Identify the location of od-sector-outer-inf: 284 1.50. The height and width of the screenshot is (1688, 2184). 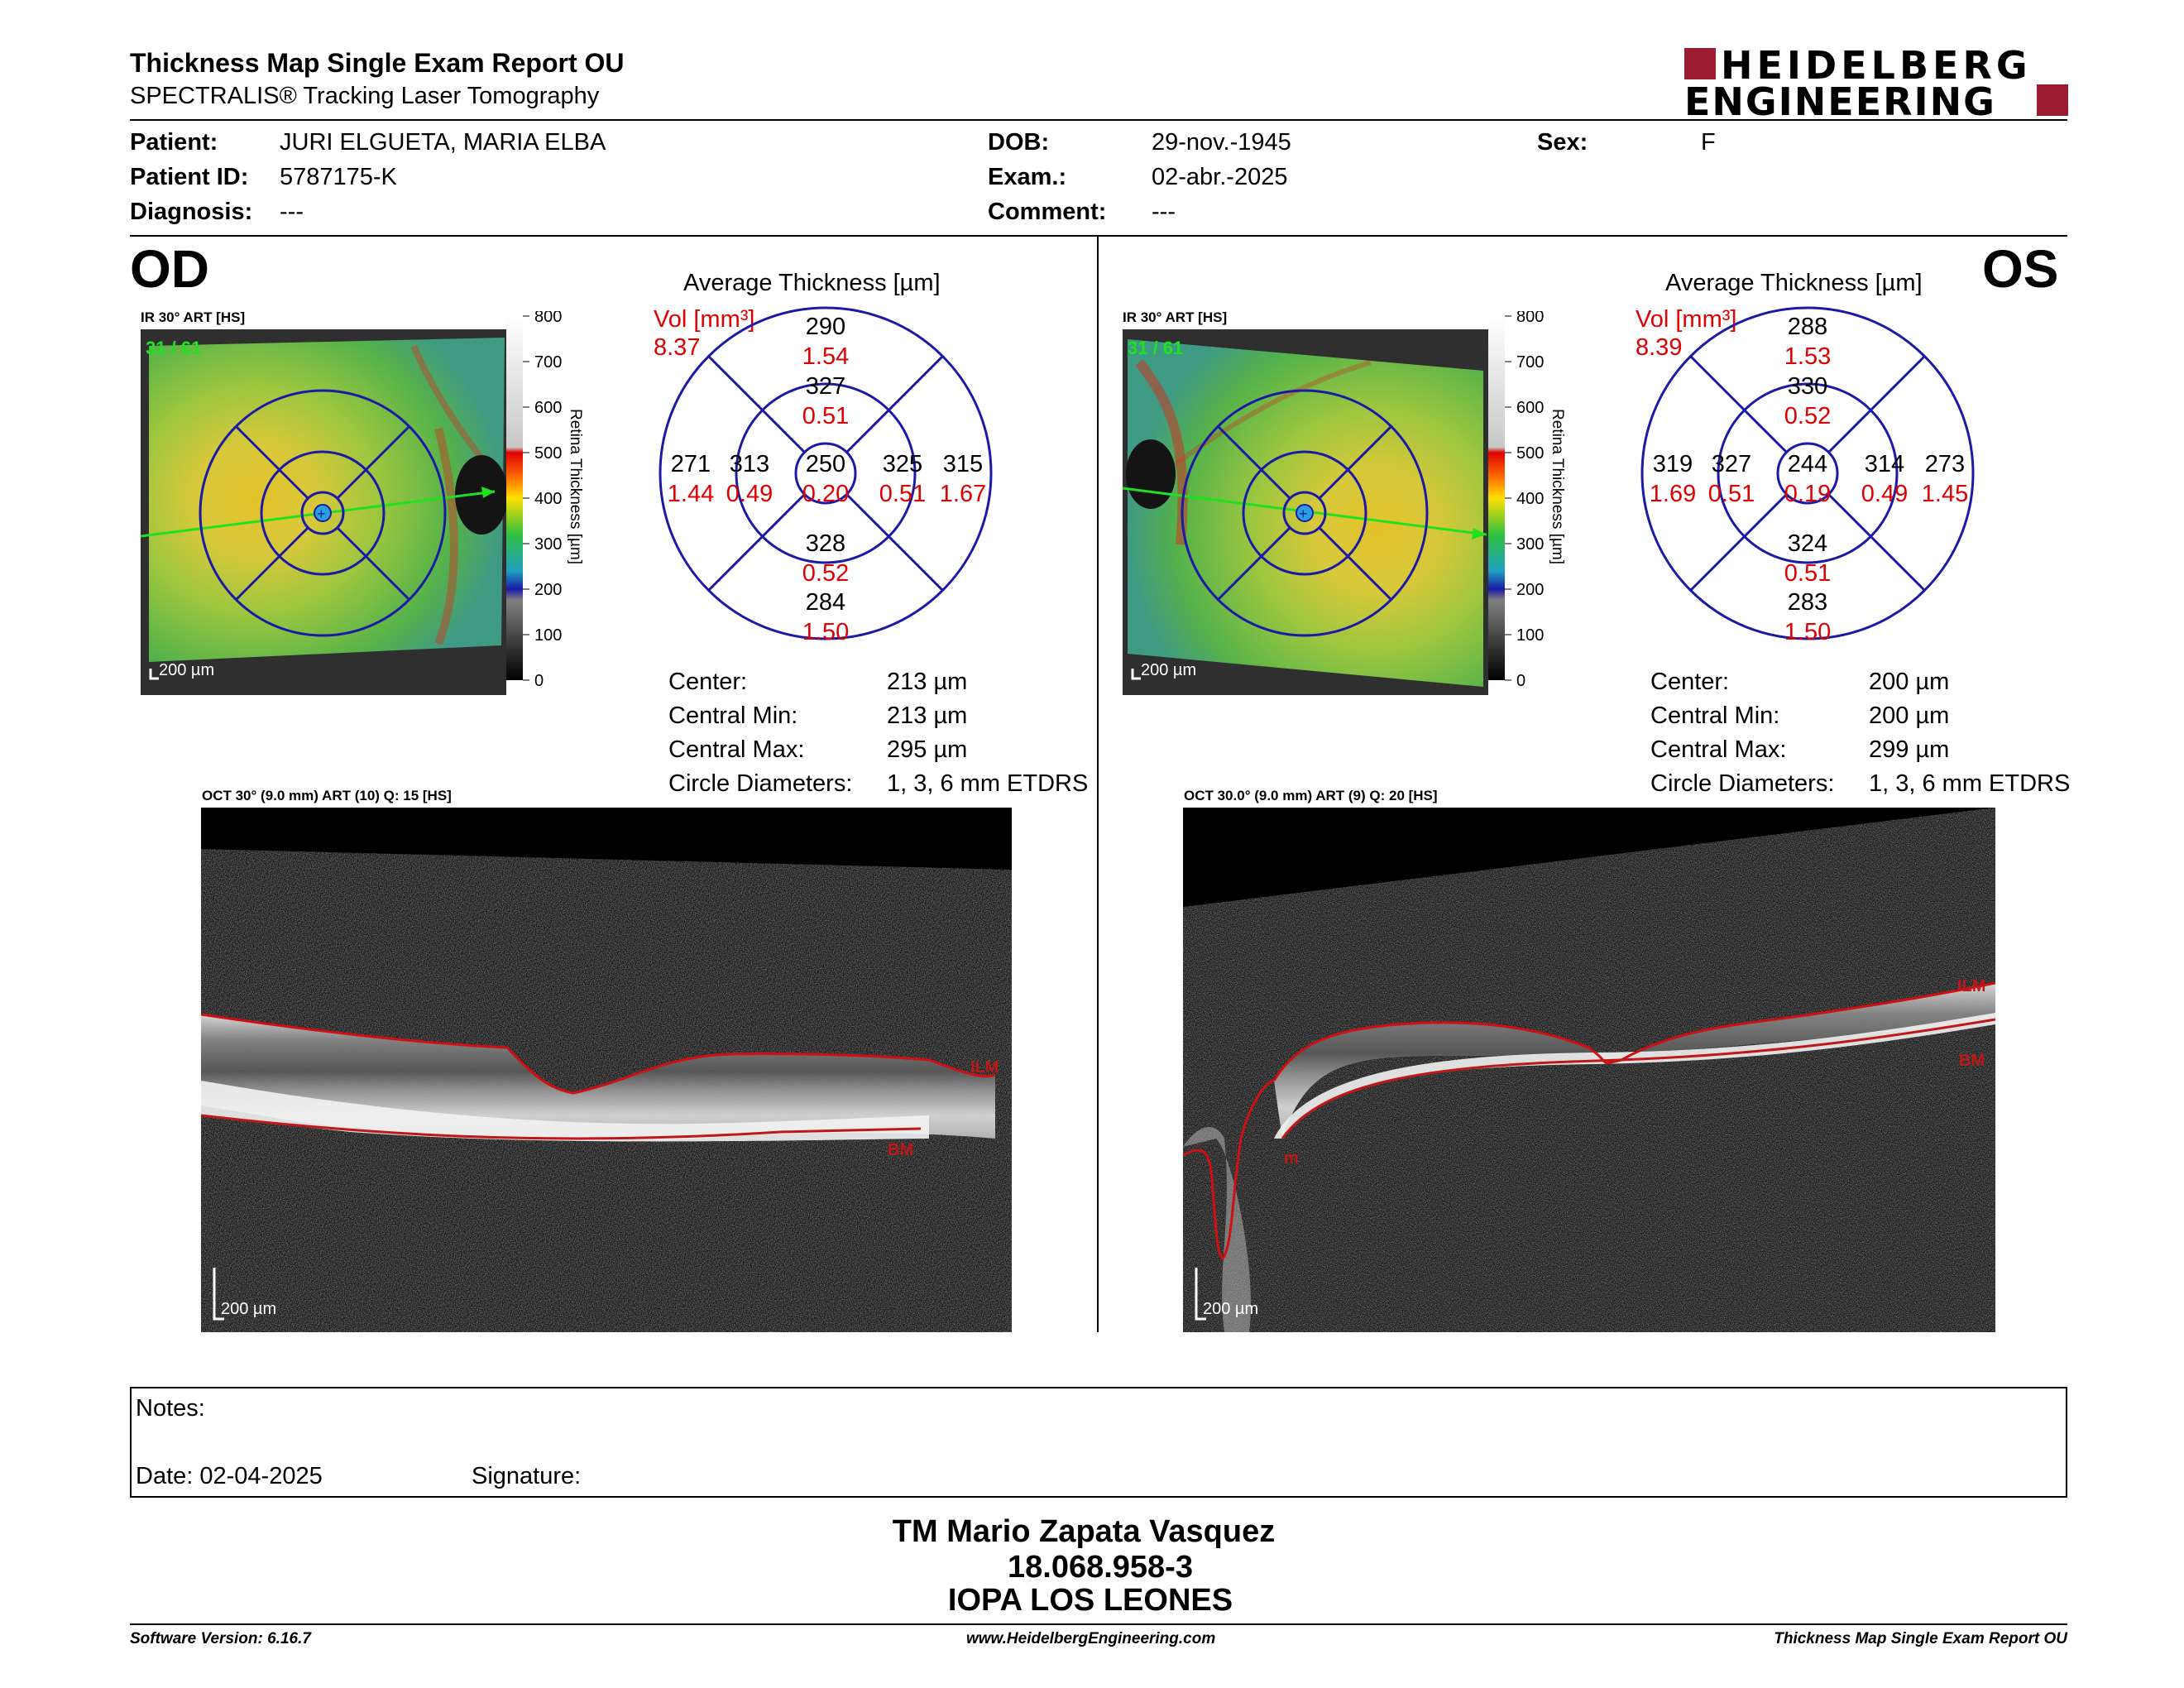
(825, 617).